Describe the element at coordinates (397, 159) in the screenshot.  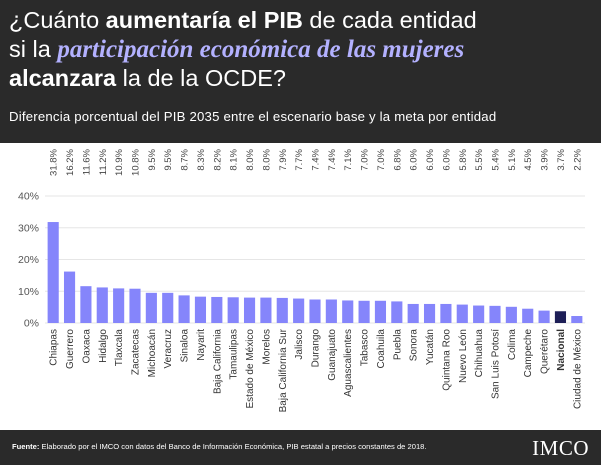
I see `value-label: 6.8%` at that location.